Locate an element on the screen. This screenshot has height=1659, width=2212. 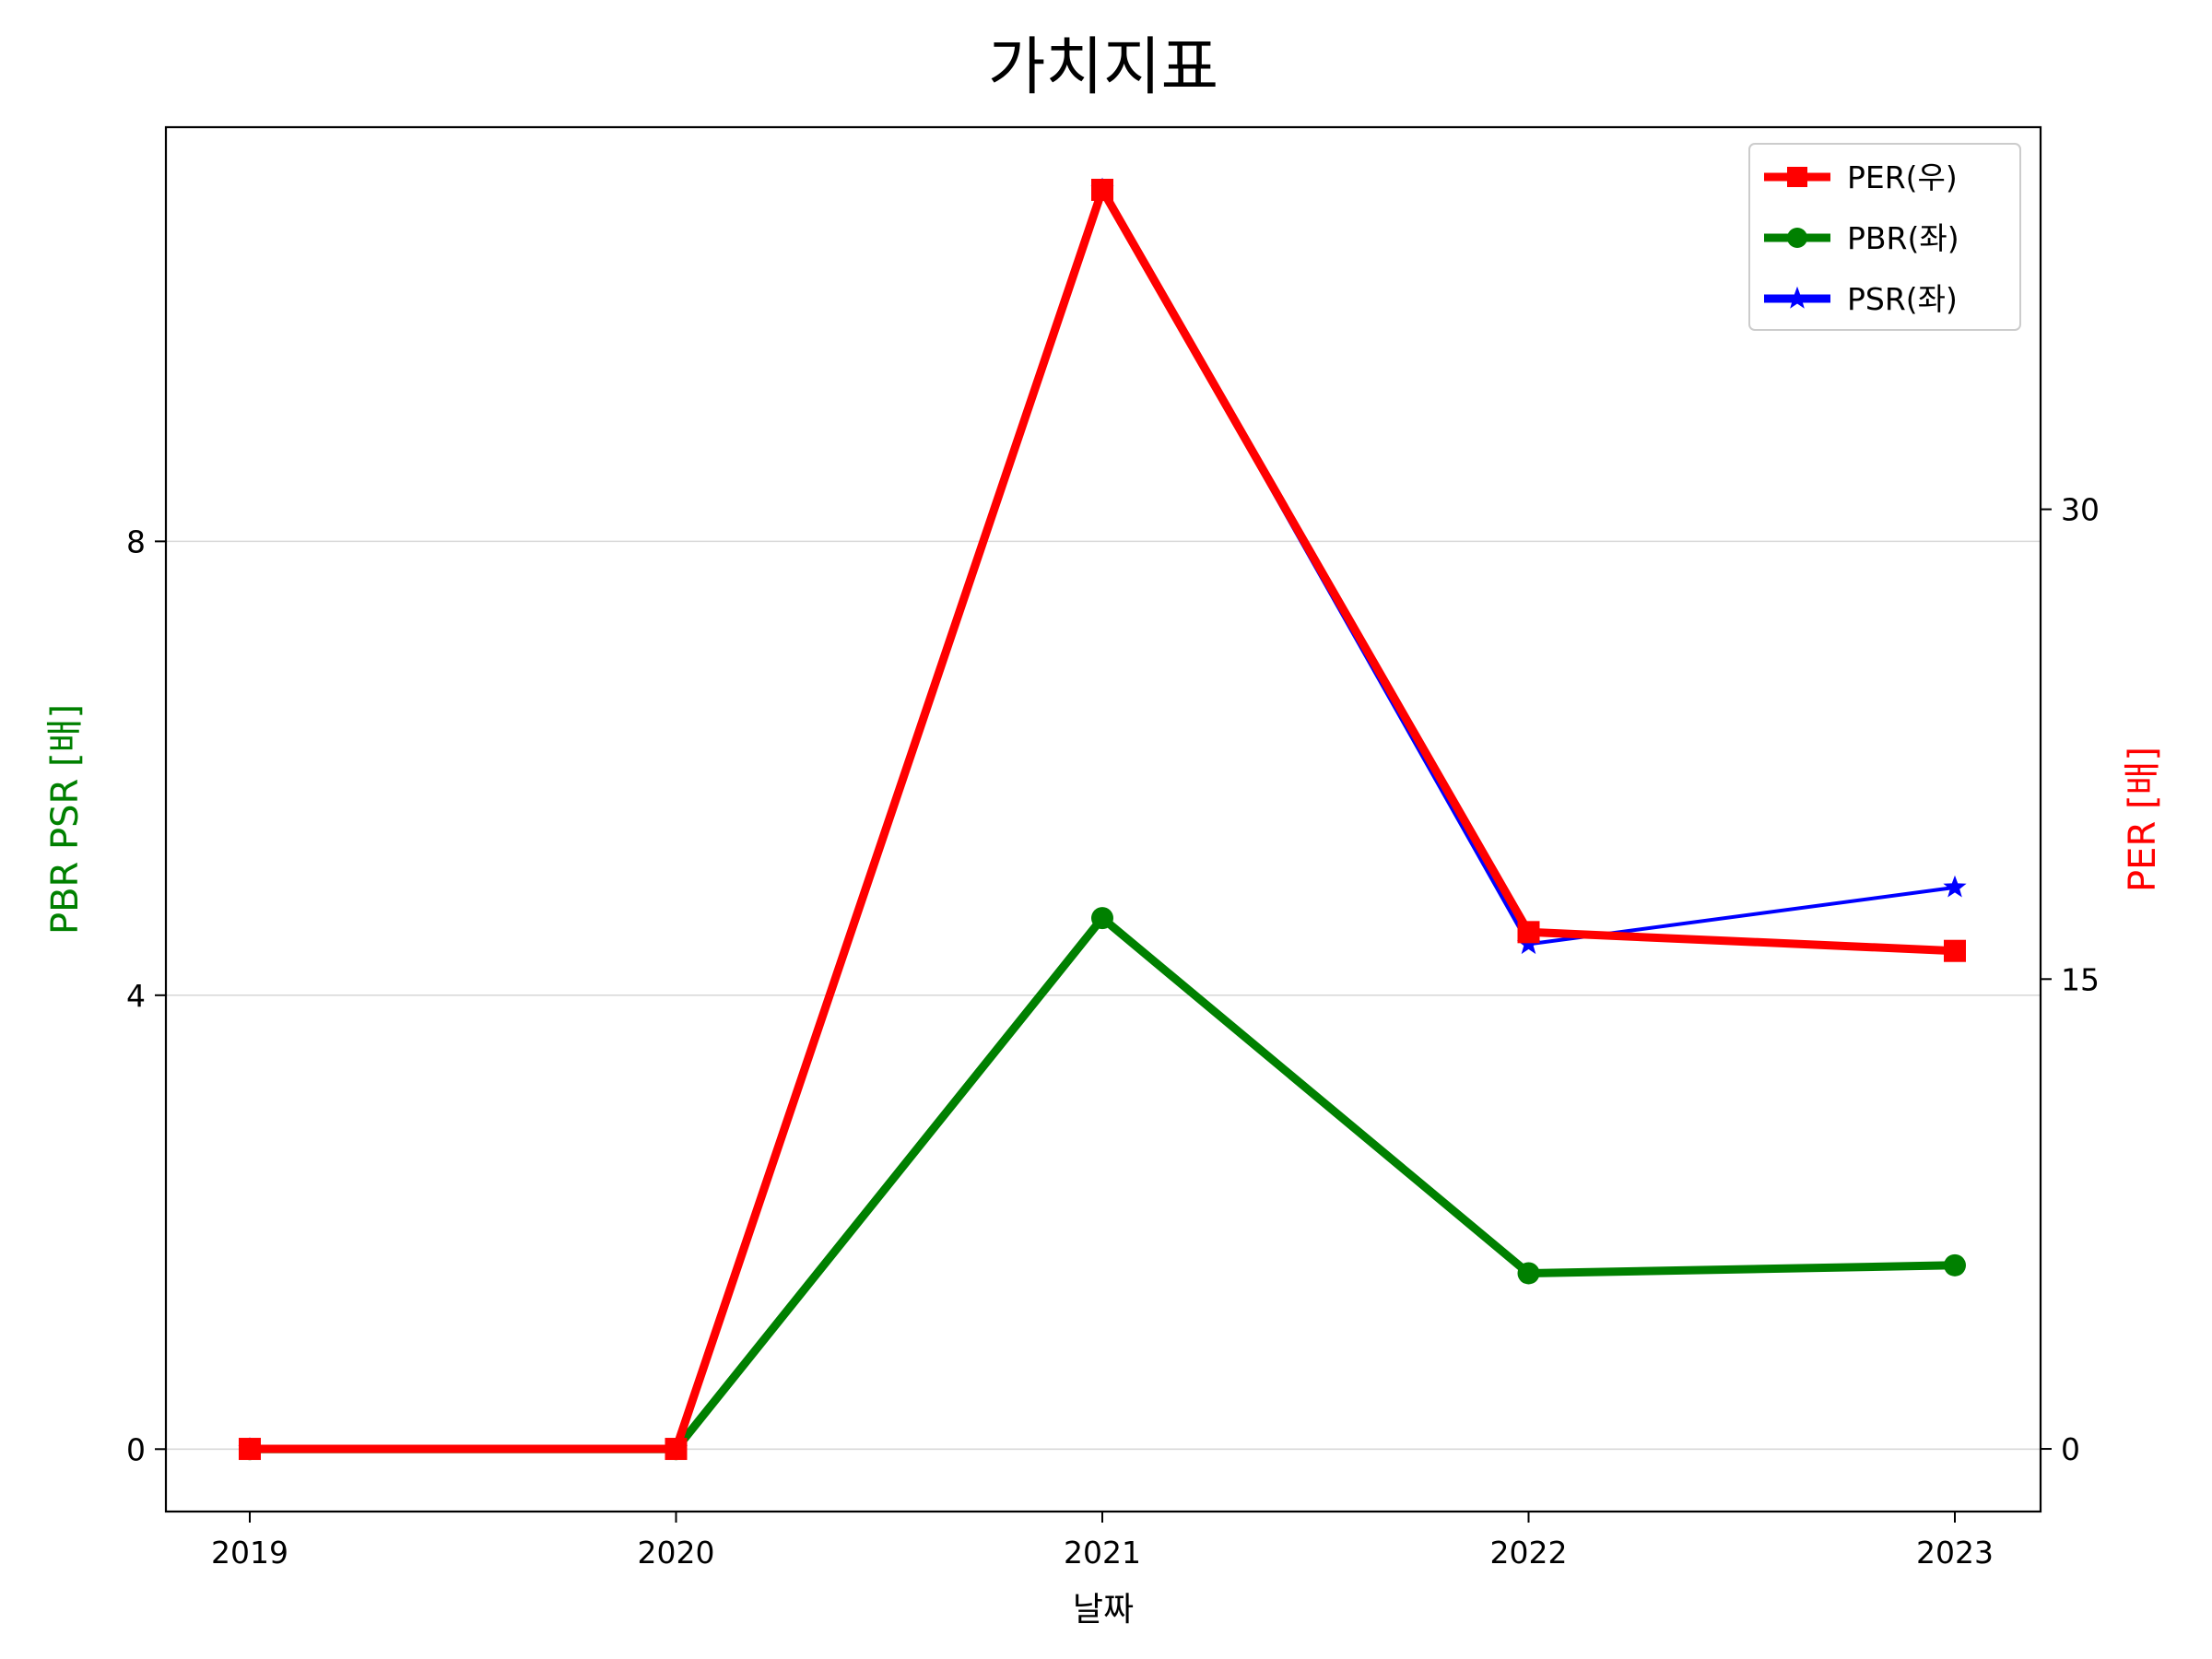
x-tick-label: 2019 is located at coordinates (249, 1553).